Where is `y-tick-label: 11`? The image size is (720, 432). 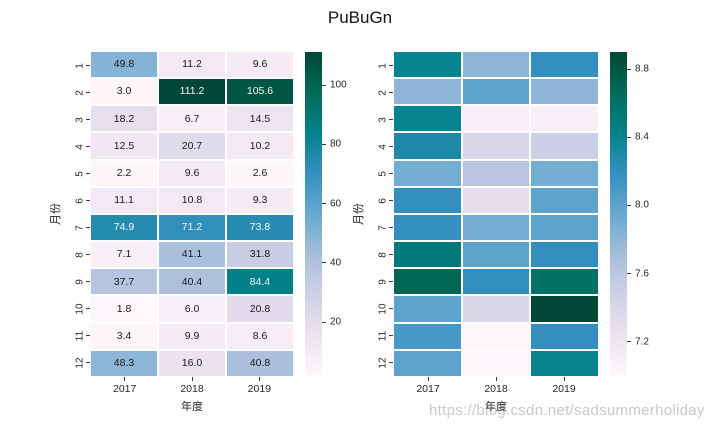
y-tick-label: 11 is located at coordinates (80, 335).